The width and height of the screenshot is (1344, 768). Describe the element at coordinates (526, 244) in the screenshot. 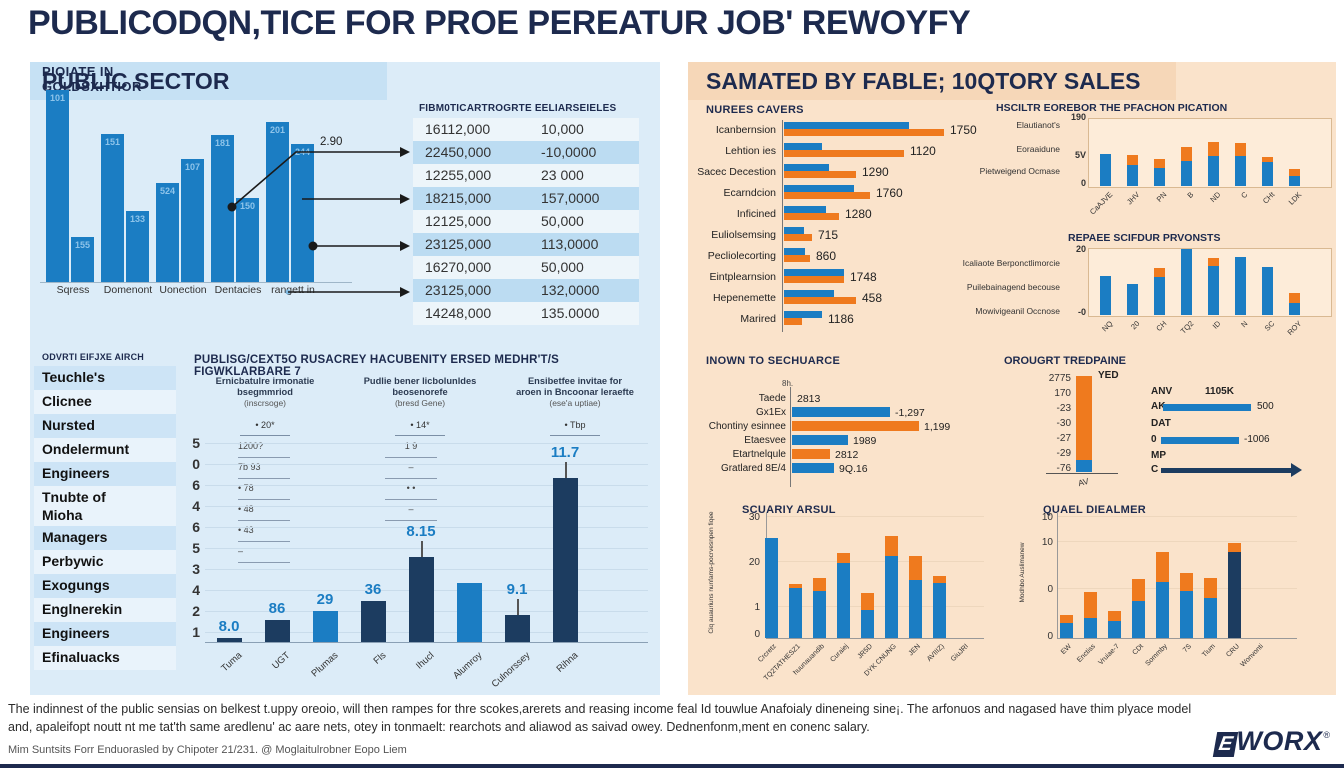

I see `table-row: 23125,000 113,0000` at that location.